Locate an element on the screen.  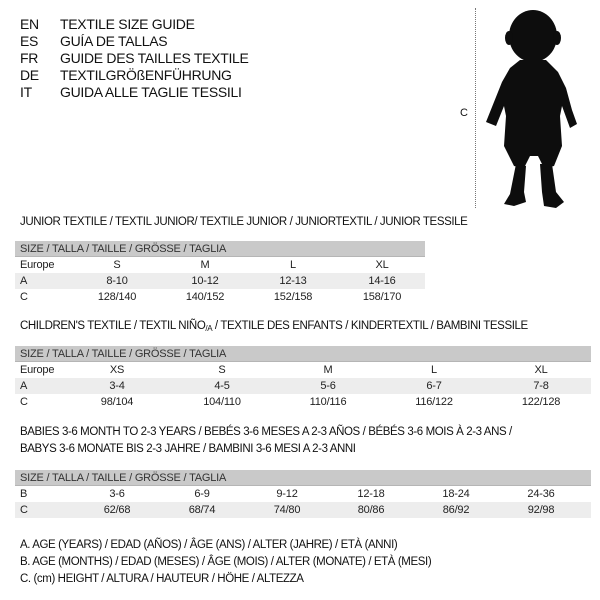
table-cell: 86/92 is located at coordinates (456, 510).